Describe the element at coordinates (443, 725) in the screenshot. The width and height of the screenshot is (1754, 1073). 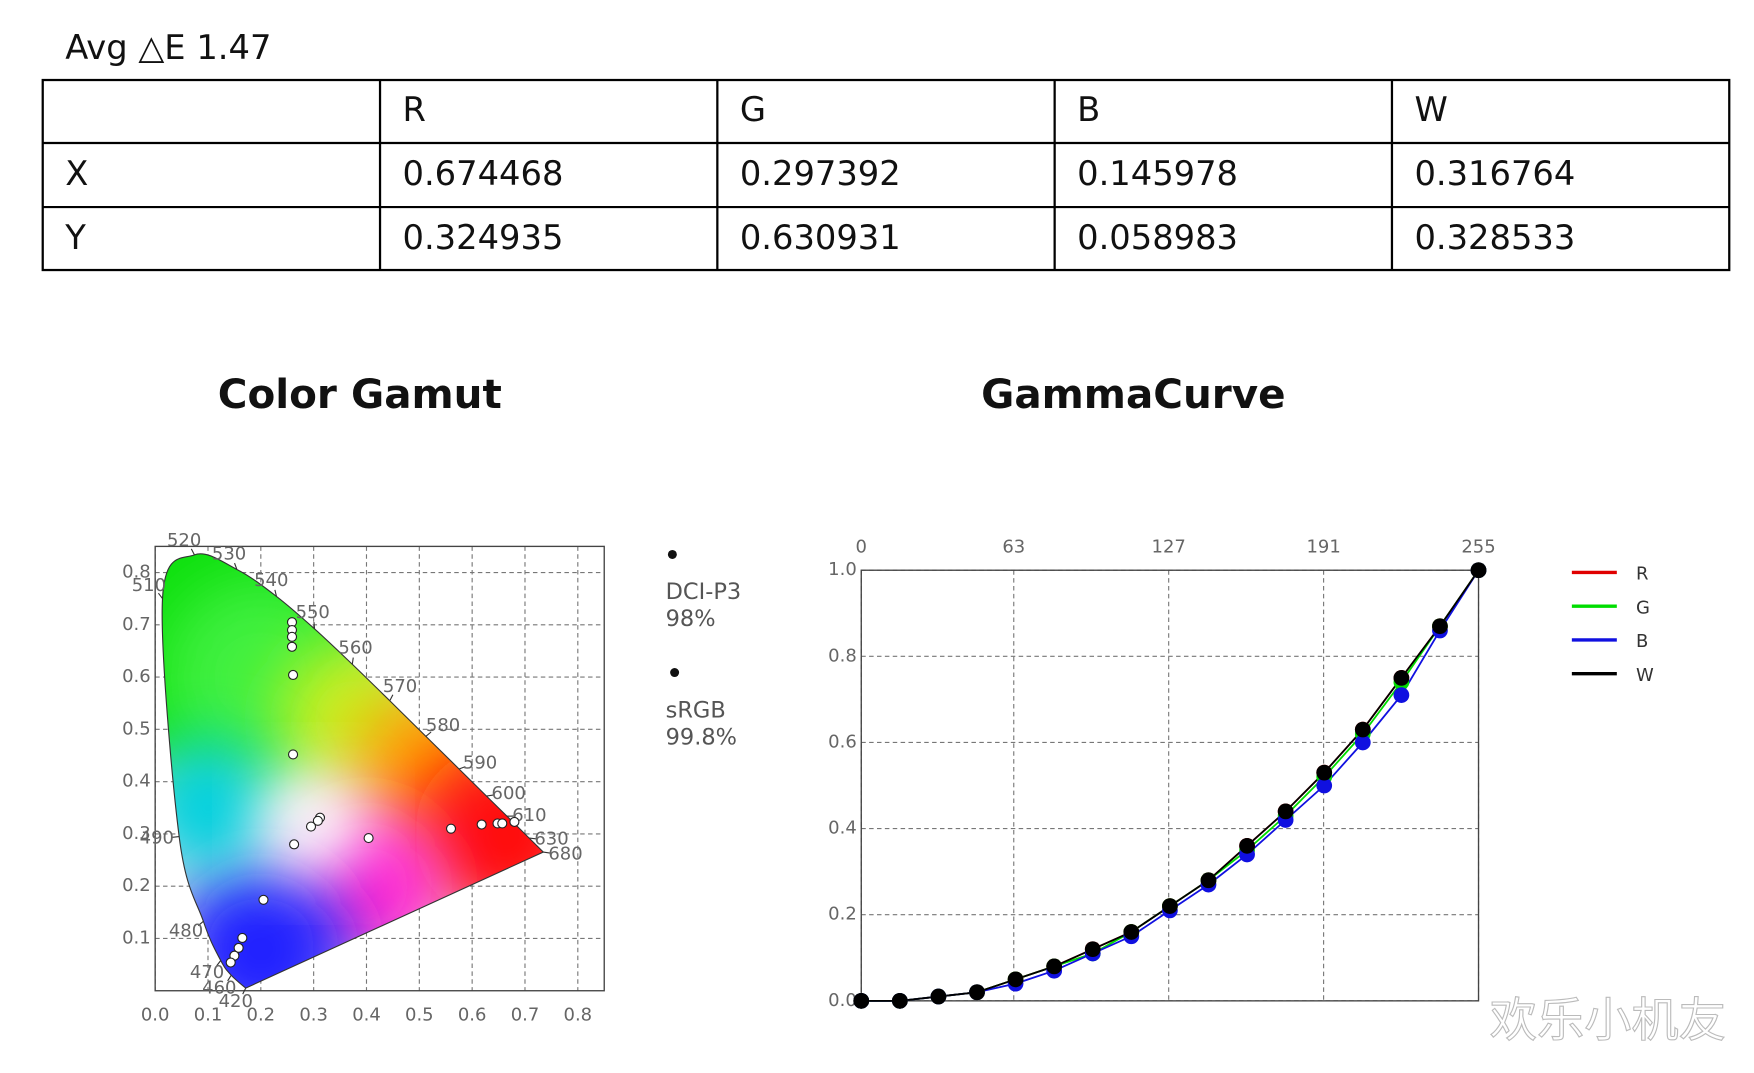
I see `wavelength-label: 580` at that location.